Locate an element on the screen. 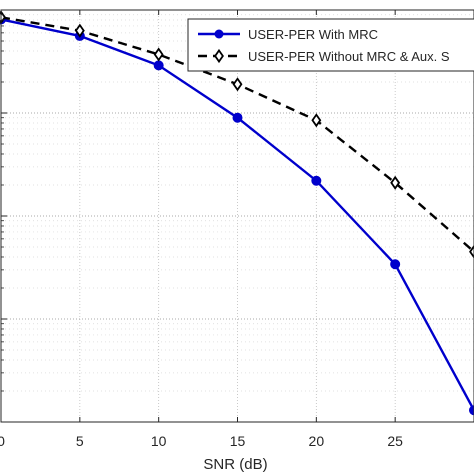 The image size is (474, 474). legend-box is located at coordinates (330, 45).